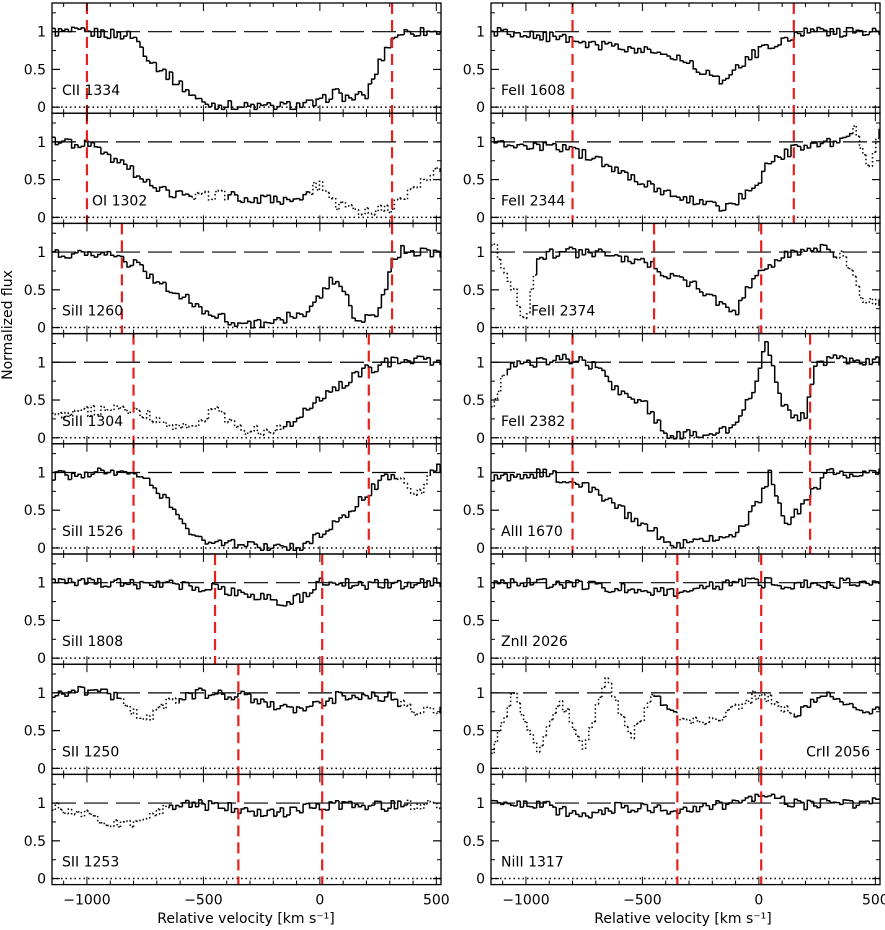  Describe the element at coordinates (233, 830) in the screenshot. I see `spectrum-panel-sii-1253: 0 0.5 1 SII 1253` at that location.